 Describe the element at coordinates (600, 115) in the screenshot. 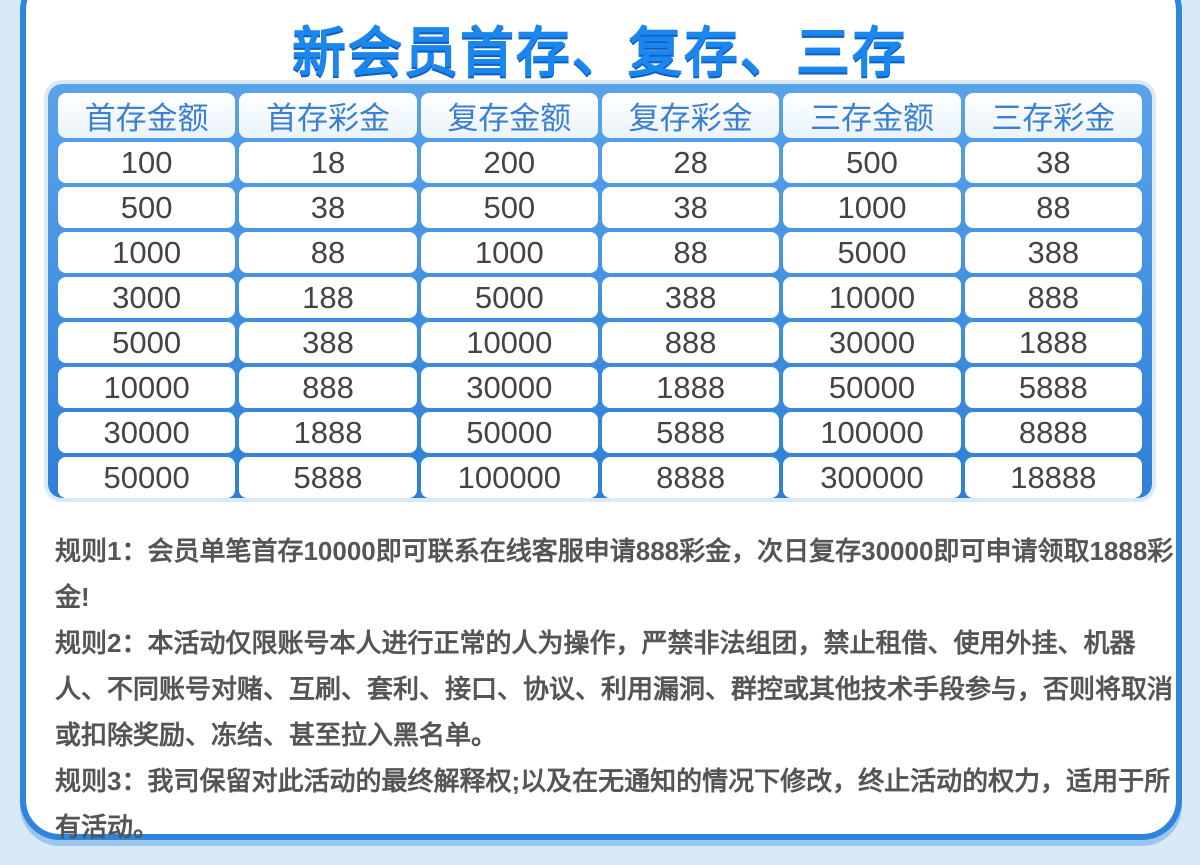

I see `table-header-row: 首存金额 首存彩金 复存金额 复存彩金 三存金额 三存彩金` at that location.